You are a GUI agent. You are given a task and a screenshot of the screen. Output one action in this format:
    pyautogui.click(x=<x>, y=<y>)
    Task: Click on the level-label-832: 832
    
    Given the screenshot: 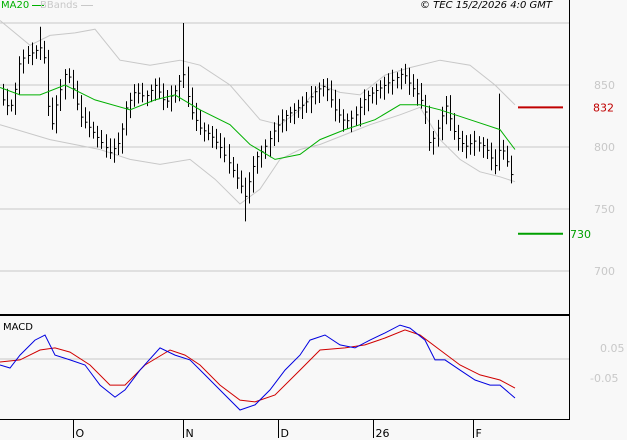 What is the action you would take?
    pyautogui.click(x=603, y=107)
    